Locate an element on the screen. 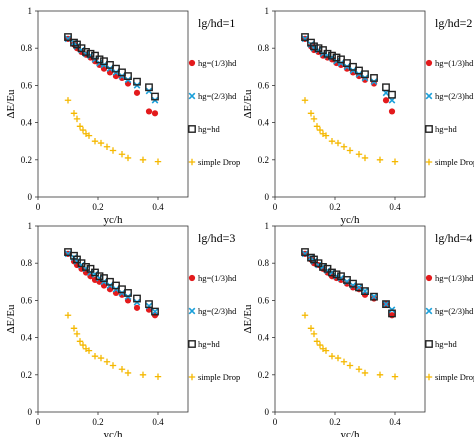 The height and width of the screenshot is (437, 474). series-plus is located at coordinates (113, 131).